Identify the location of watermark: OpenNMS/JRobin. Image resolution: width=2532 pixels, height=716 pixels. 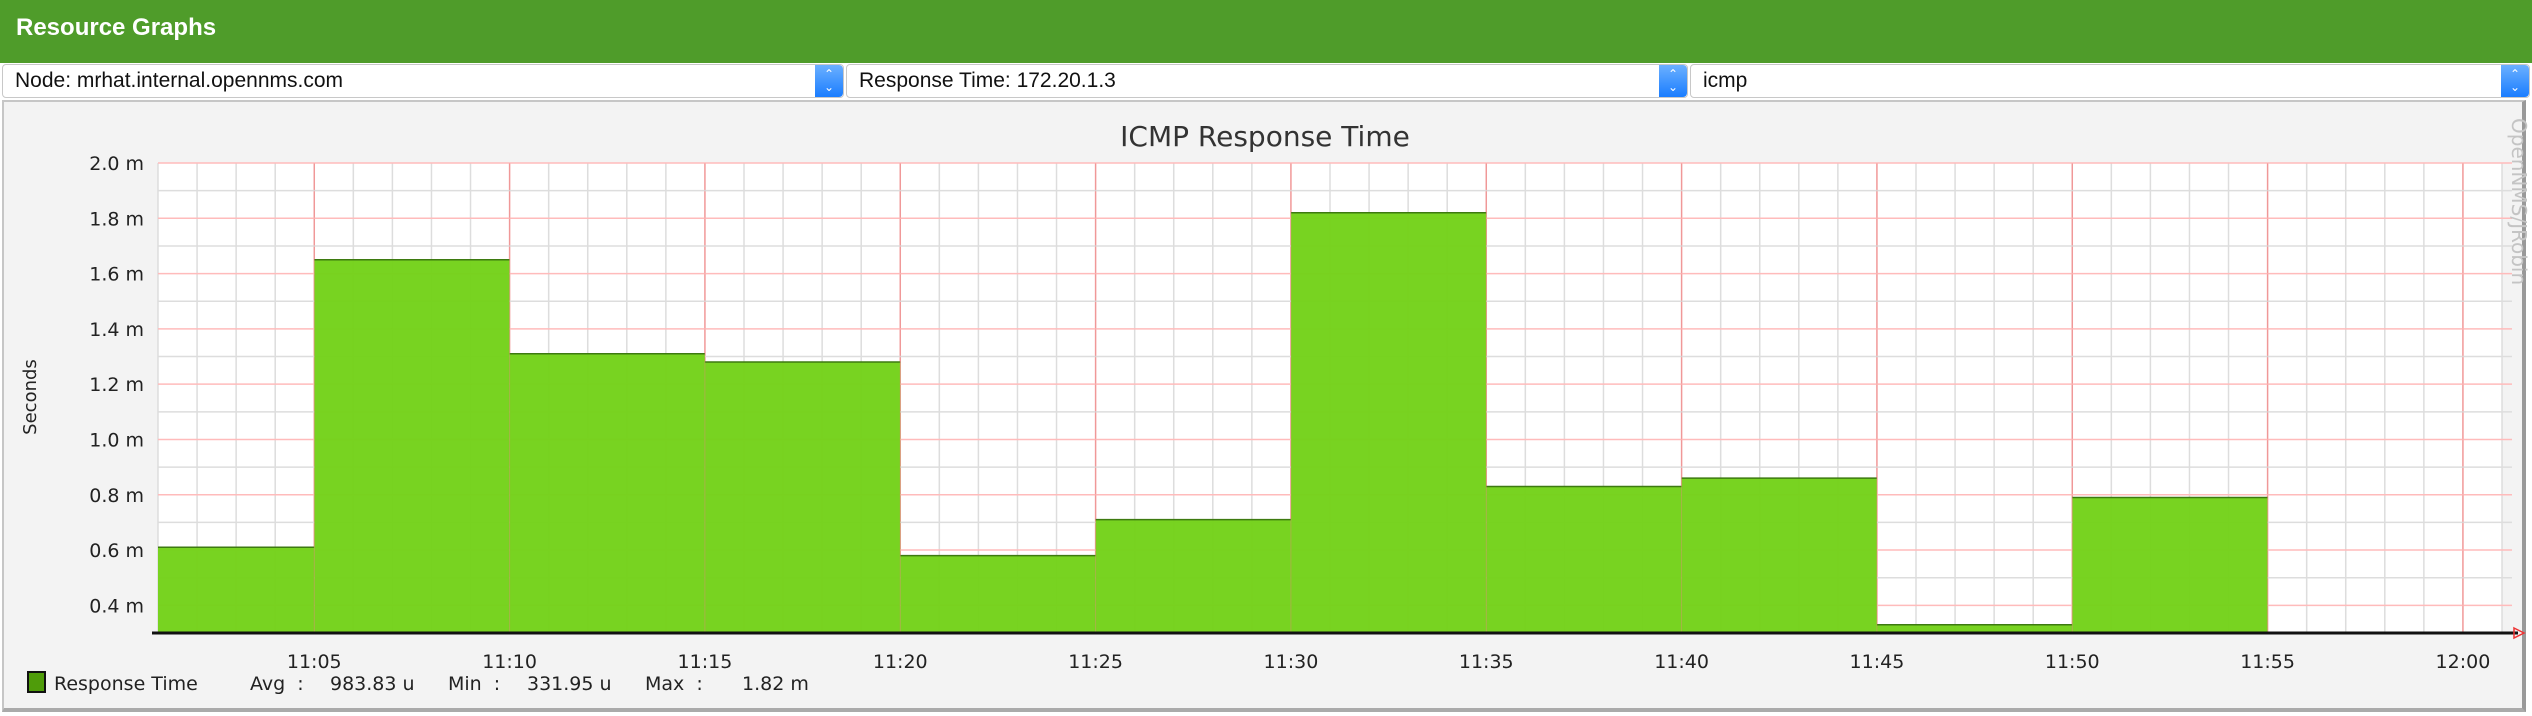
(2519, 201).